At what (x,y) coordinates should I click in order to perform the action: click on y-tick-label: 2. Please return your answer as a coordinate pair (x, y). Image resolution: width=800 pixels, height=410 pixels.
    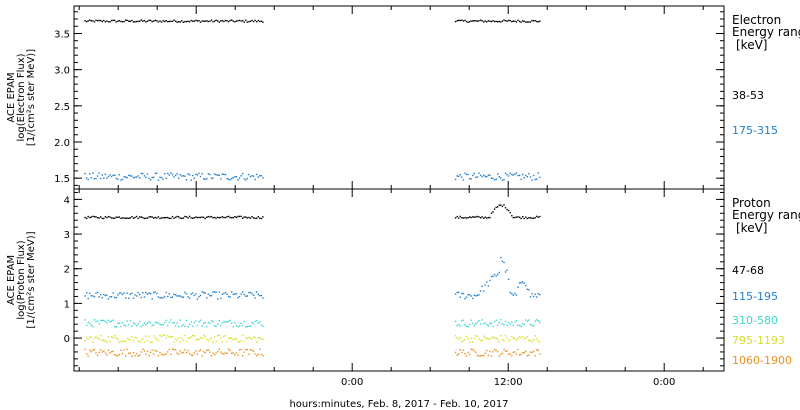
    Looking at the image, I should click on (67, 270).